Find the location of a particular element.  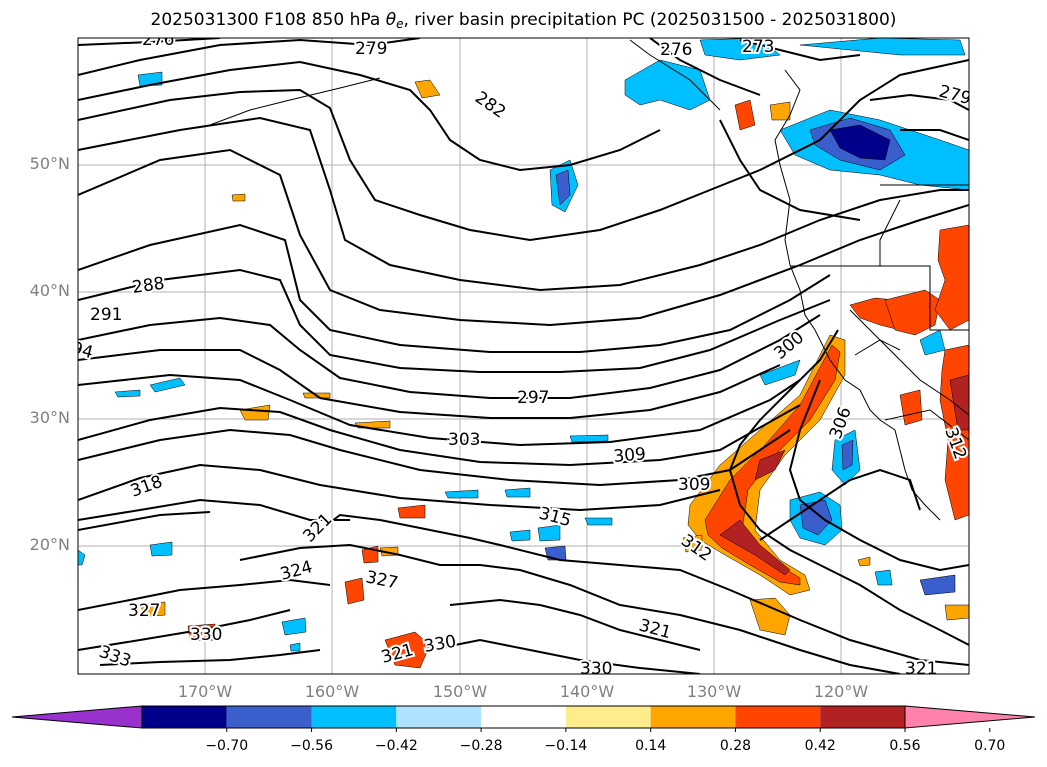

colorbar-frame is located at coordinates (523, 717).